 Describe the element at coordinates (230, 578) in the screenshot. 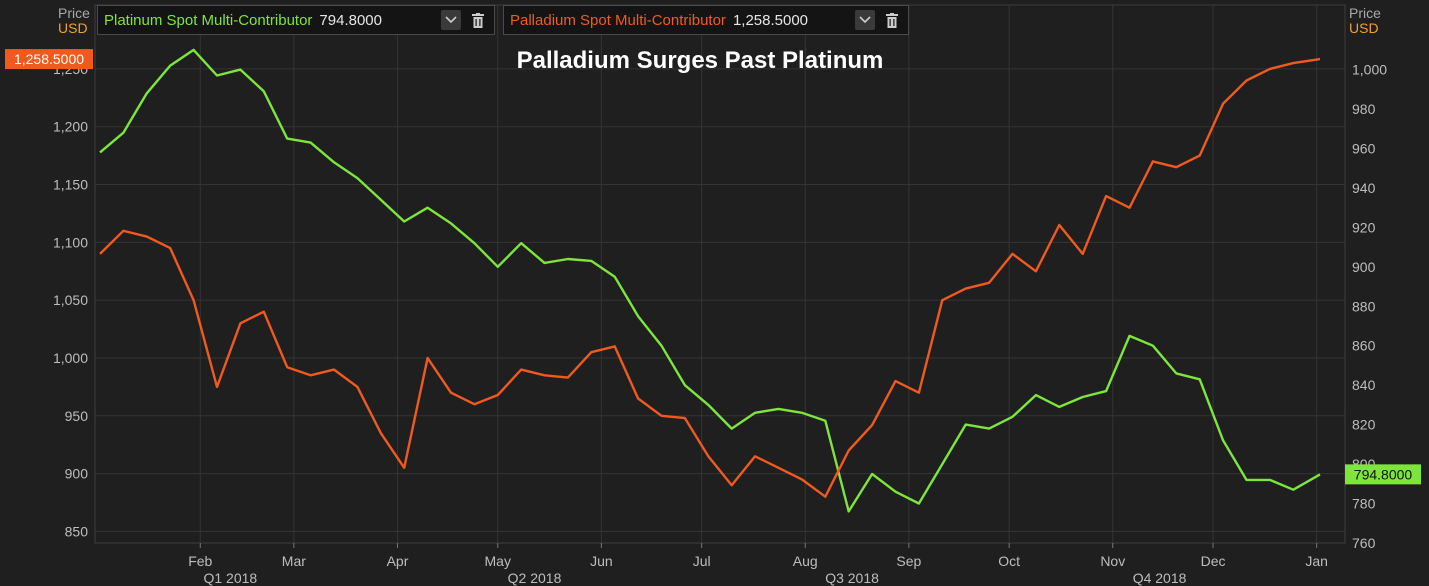

I see `x-axis-quarter-label: Q1 2018` at that location.